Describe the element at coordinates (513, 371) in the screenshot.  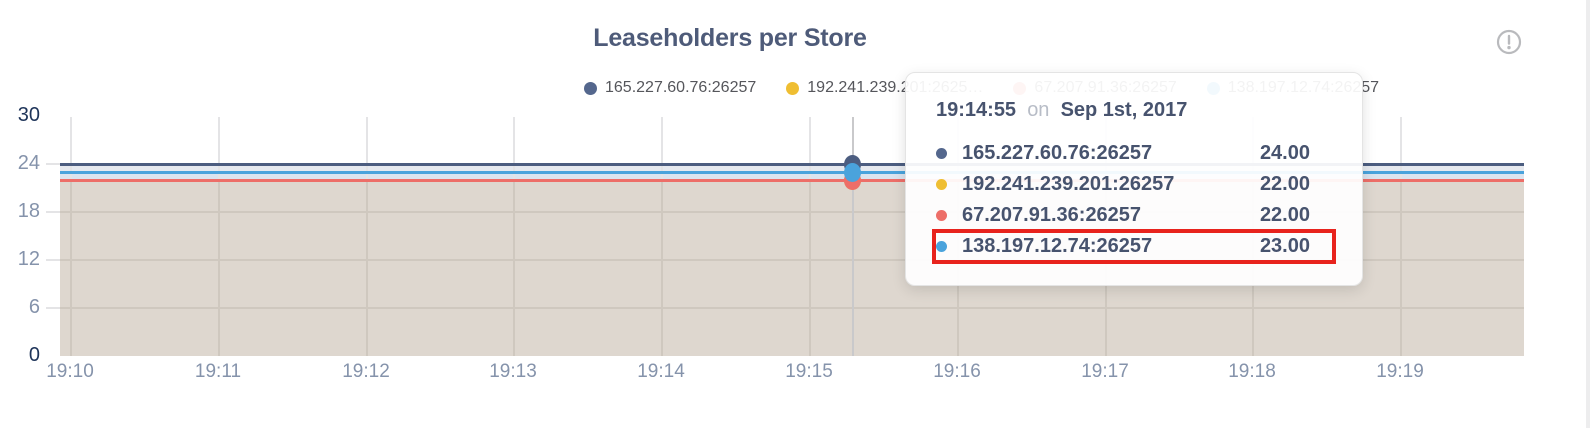
I see `x-tick-label: 19:13` at that location.